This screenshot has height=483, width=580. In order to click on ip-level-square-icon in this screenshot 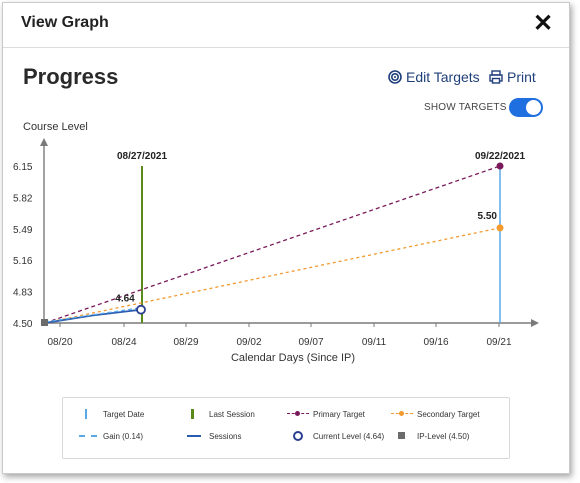, I will do `click(402, 436)`.